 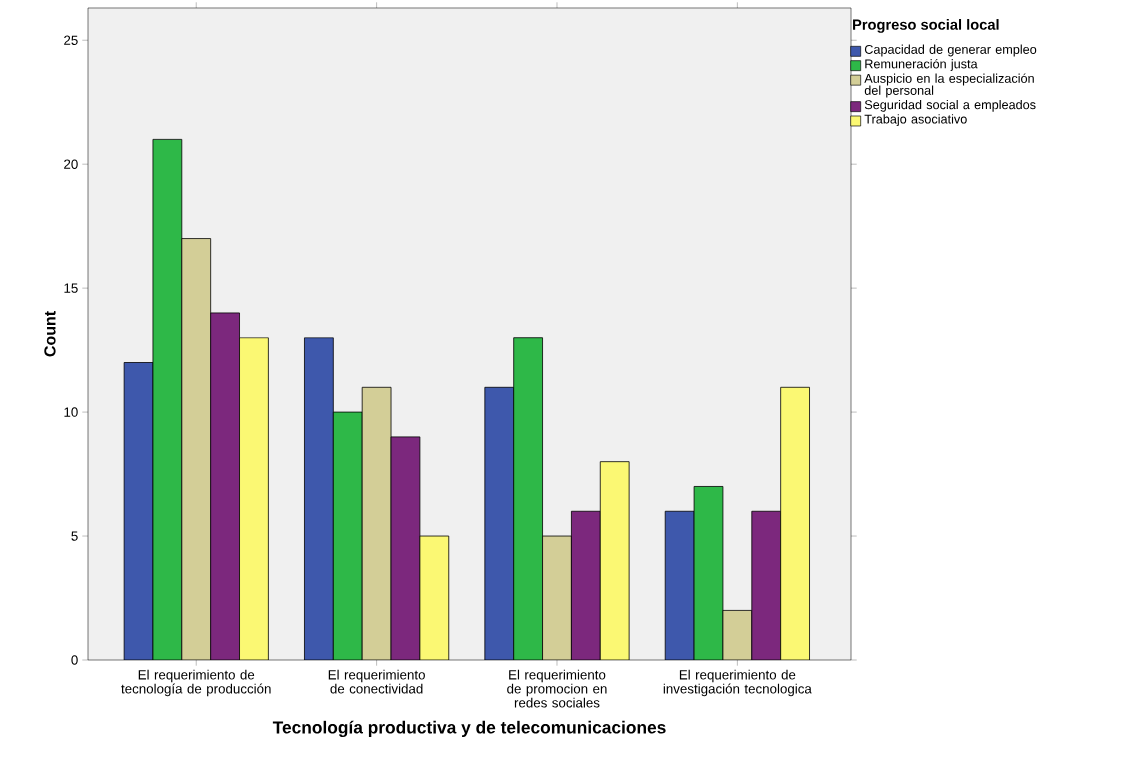 What do you see at coordinates (376, 681) in the screenshot?
I see `x-tick-label: El requerimiento de conectividad` at bounding box center [376, 681].